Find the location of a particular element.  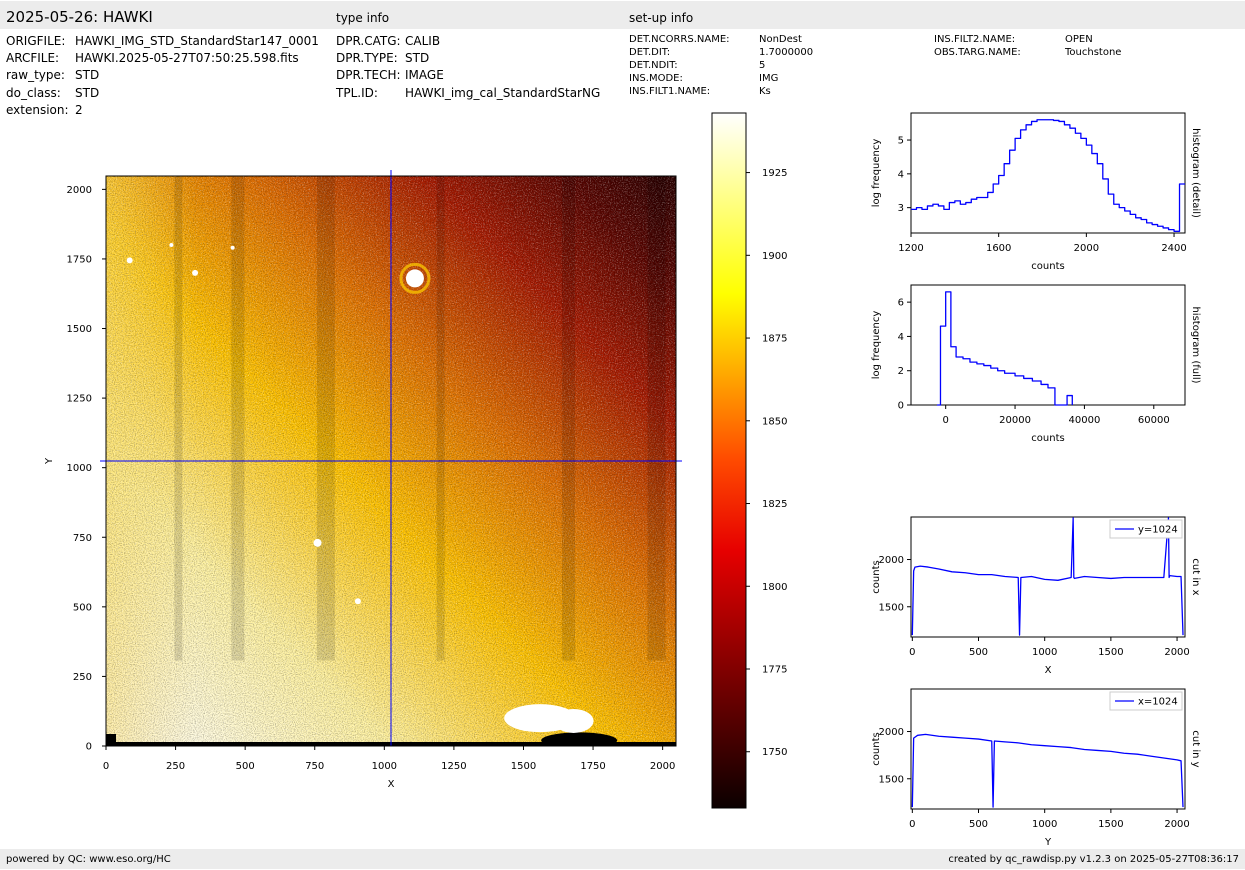

colorbar-tick-label: 1925 is located at coordinates (774, 173).